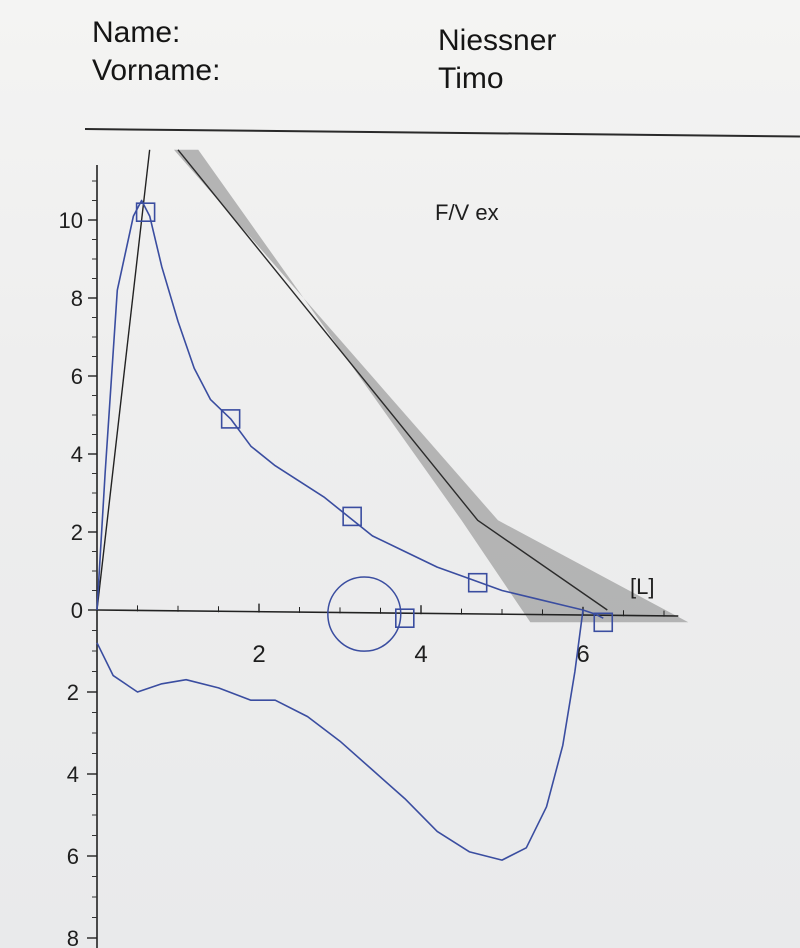 The width and height of the screenshot is (800, 948). What do you see at coordinates (156, 70) in the screenshot?
I see `vorname-label: Vorname:` at bounding box center [156, 70].